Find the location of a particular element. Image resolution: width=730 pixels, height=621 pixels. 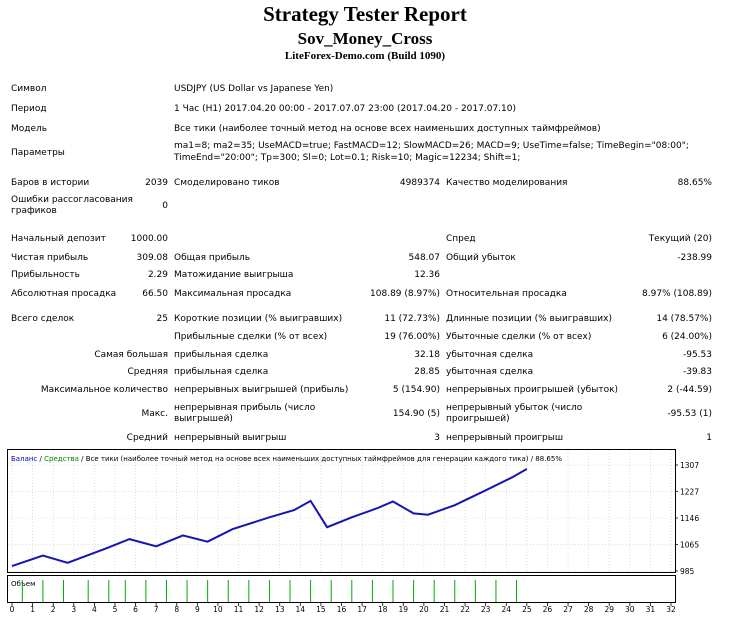

quality-value: 88.65% is located at coordinates (694, 183).